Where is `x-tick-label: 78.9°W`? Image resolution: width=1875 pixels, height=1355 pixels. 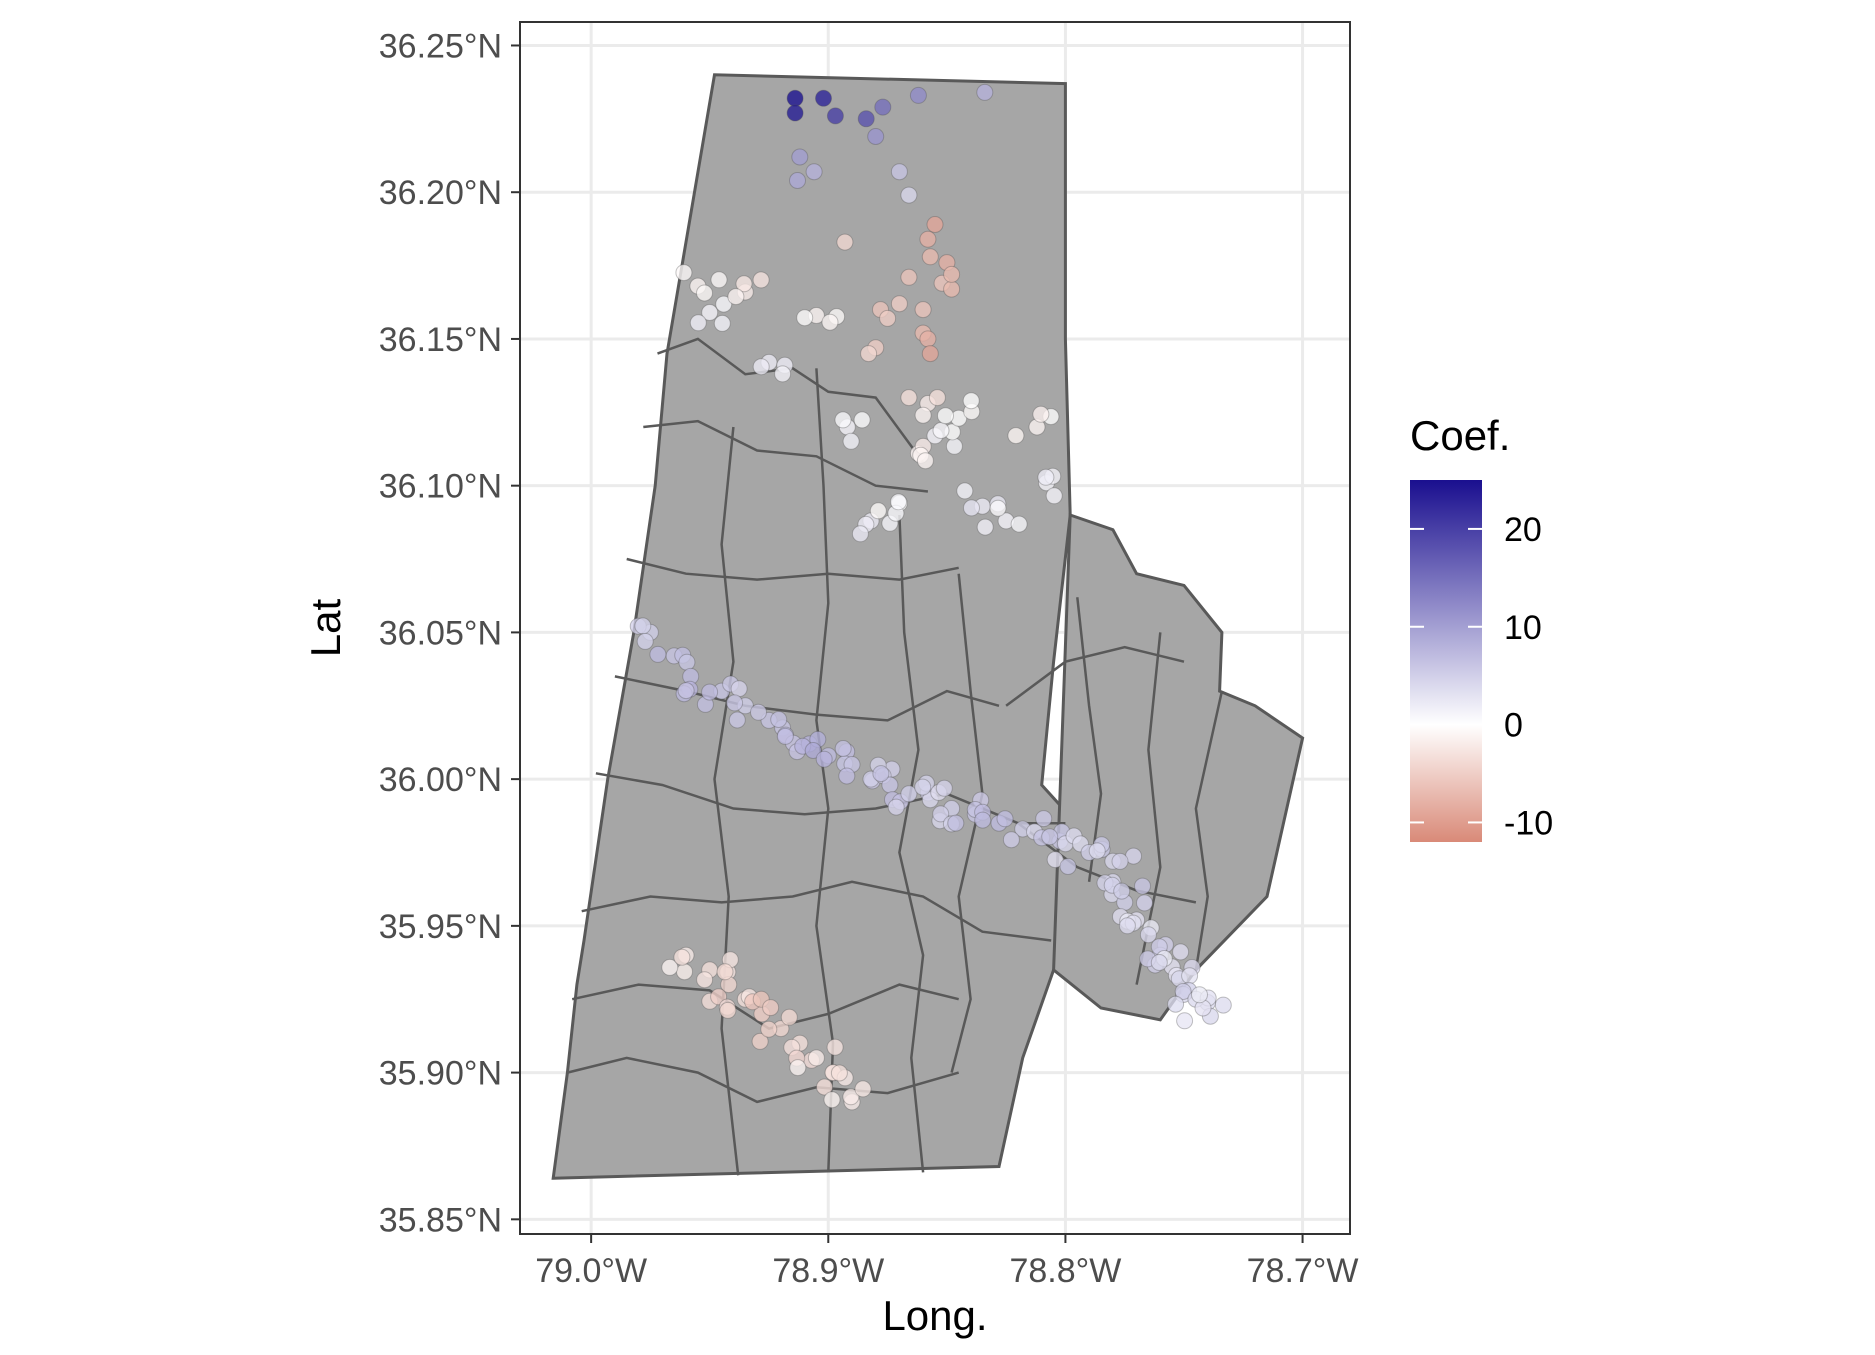
x-tick-label: 78.9°W is located at coordinates (828, 1271).